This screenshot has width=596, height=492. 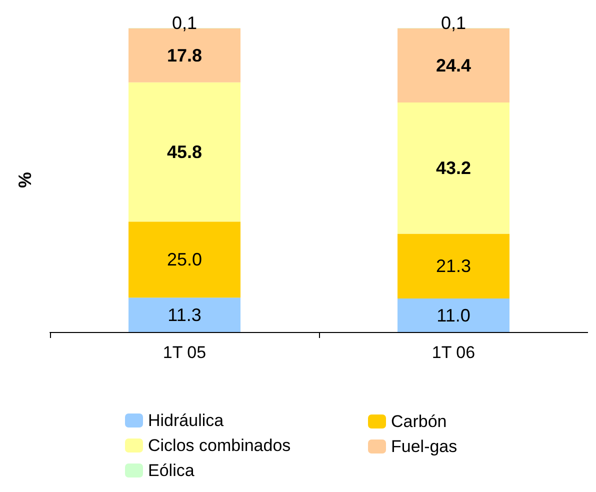 I want to click on data-label: 45.8, so click(x=184, y=152).